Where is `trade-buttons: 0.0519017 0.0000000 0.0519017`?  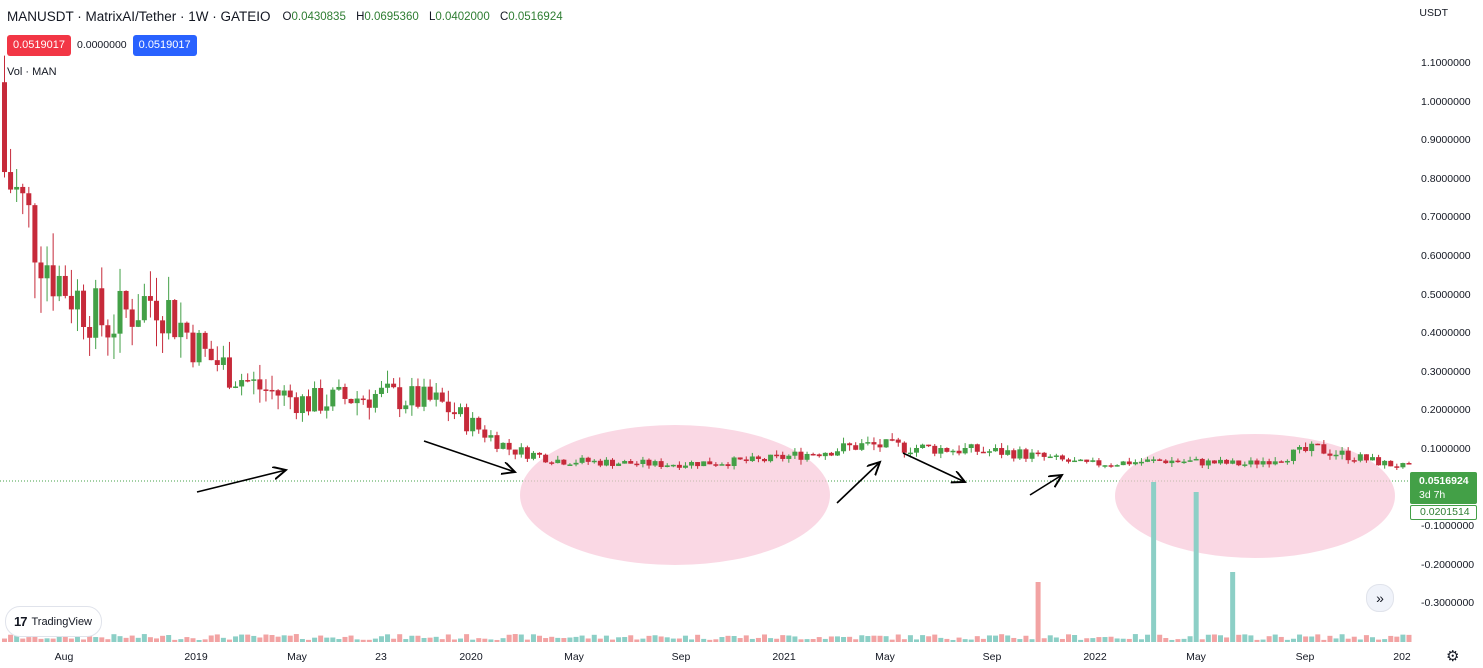
trade-buttons: 0.0519017 0.0000000 0.0519017 is located at coordinates (102, 45).